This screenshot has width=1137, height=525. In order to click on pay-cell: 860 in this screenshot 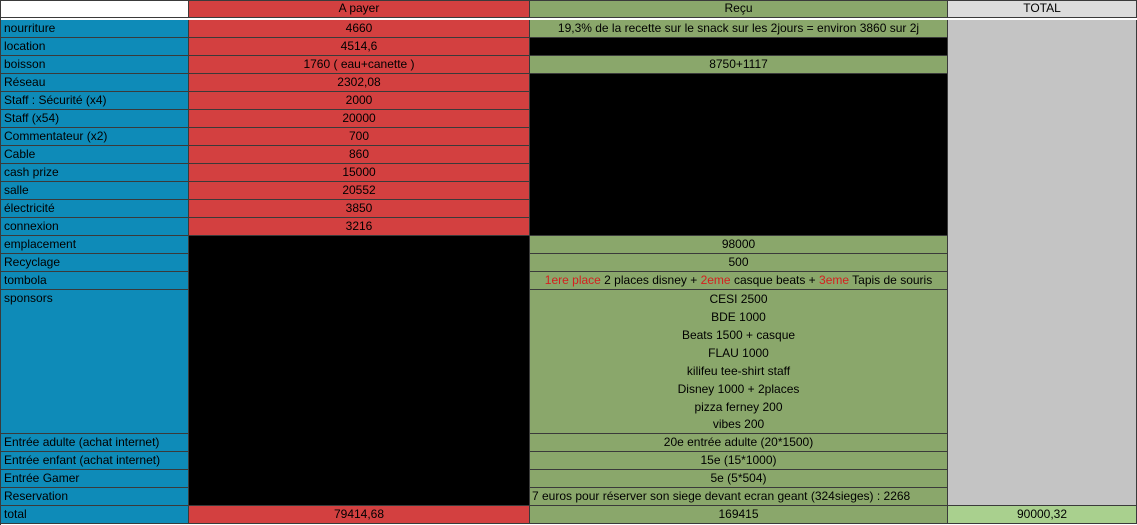, I will do `click(359, 155)`.